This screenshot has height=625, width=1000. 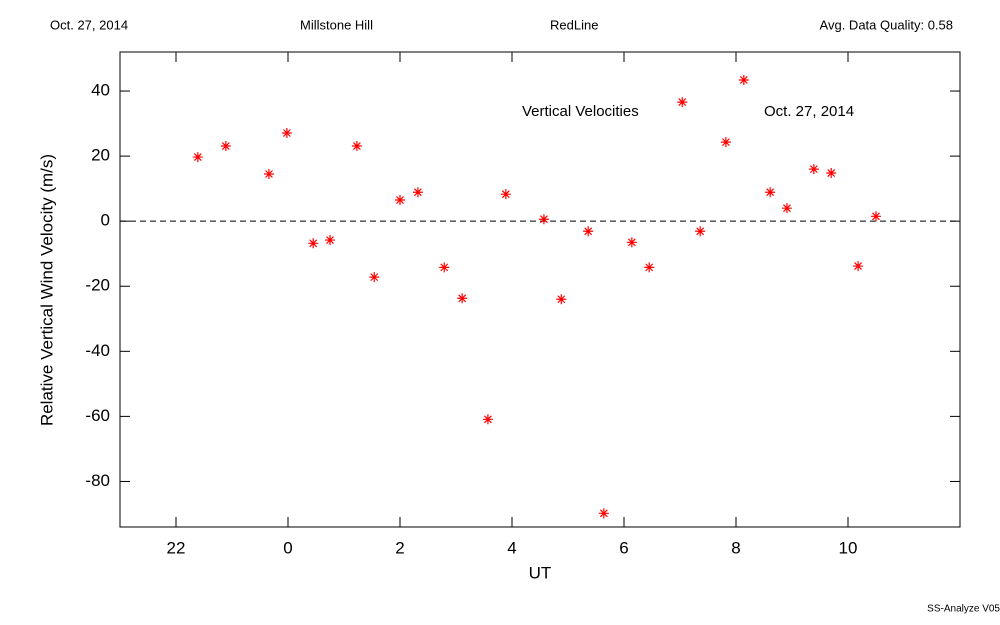 I want to click on y-tick-label: -80, so click(x=97, y=480).